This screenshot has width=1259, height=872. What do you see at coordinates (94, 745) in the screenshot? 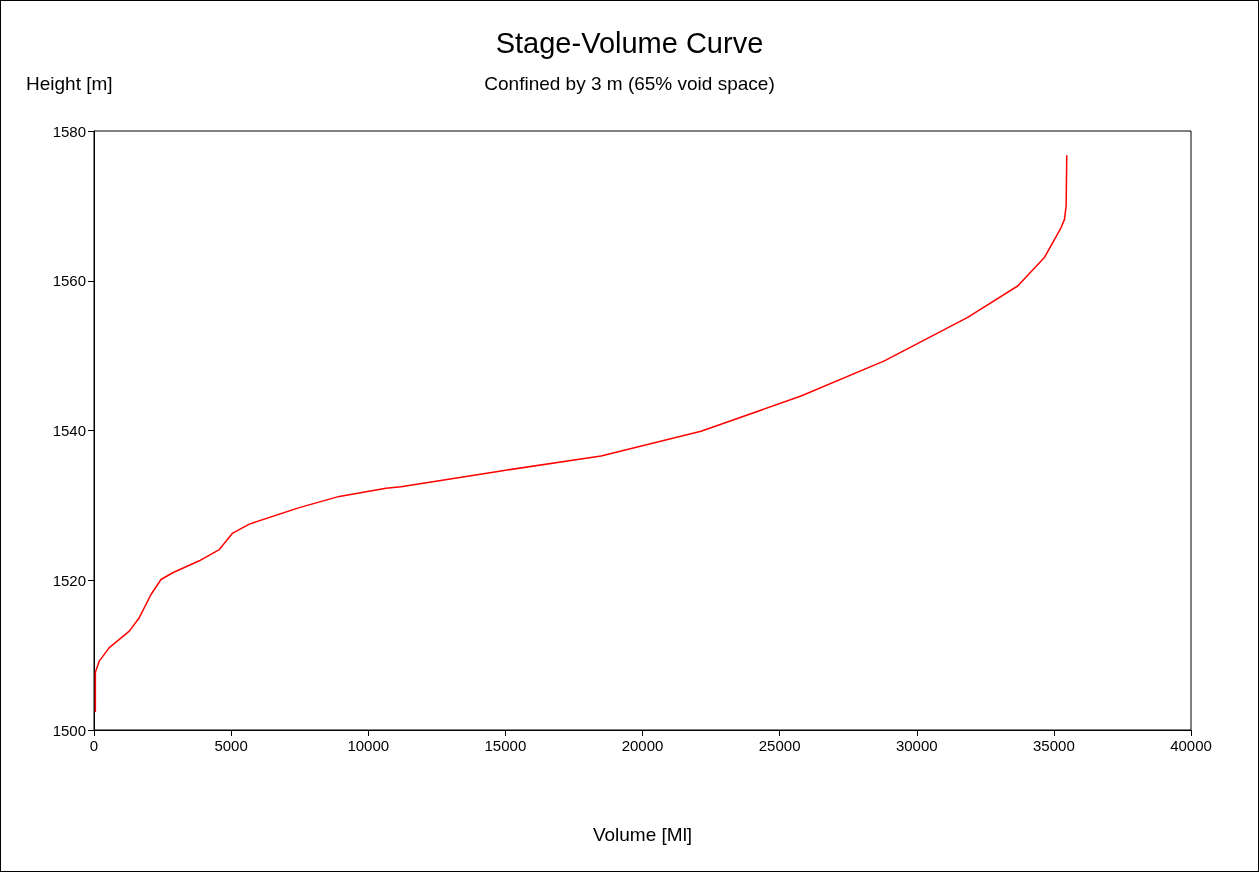
I see `x-tick-label: 0` at bounding box center [94, 745].